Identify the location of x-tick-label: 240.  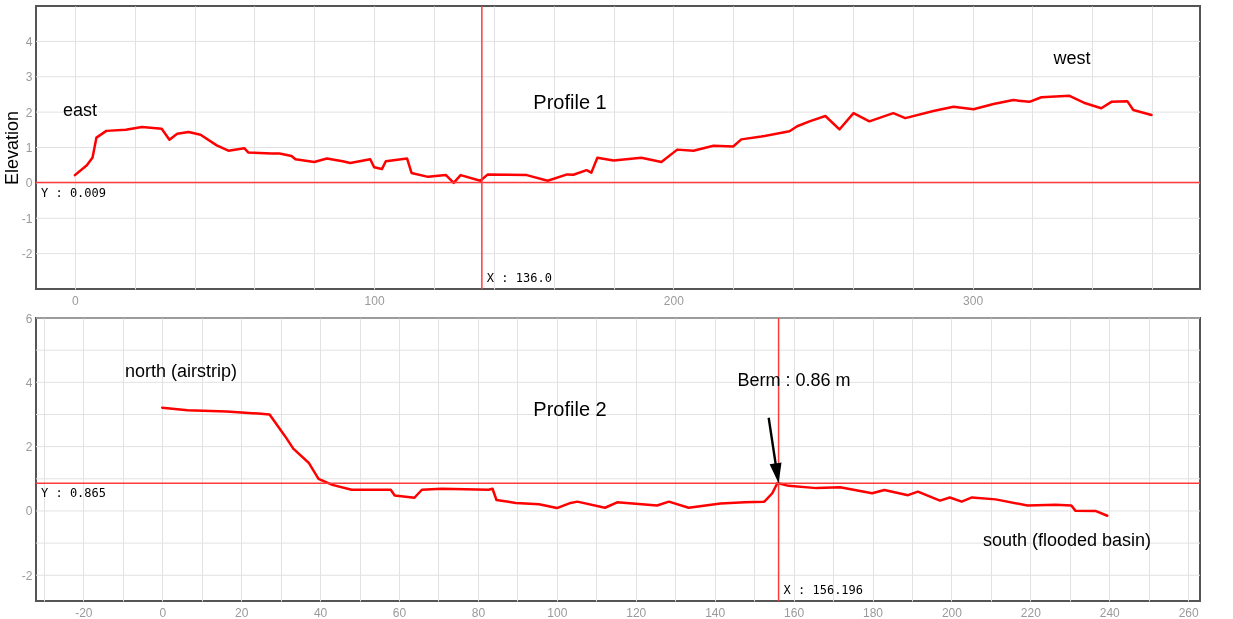
(1110, 612).